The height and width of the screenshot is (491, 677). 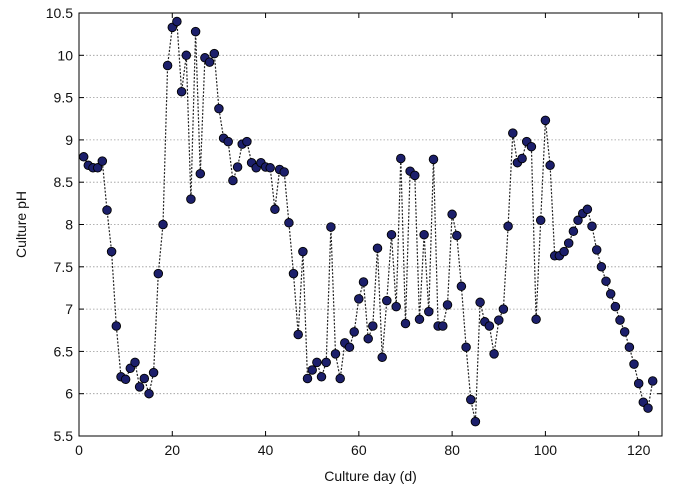 What do you see at coordinates (59, 13) in the screenshot?
I see `y-tick-label: 10.5` at bounding box center [59, 13].